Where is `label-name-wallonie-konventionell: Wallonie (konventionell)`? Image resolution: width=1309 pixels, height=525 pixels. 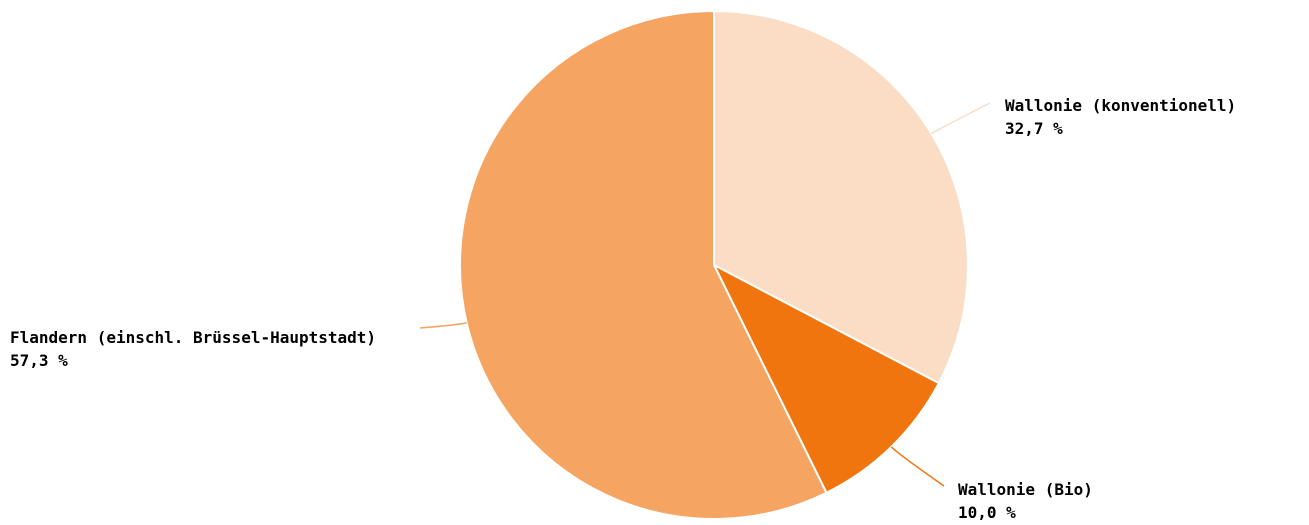
label-name-wallonie-konventionell: Wallonie (konventionell) is located at coordinates (1120, 105).